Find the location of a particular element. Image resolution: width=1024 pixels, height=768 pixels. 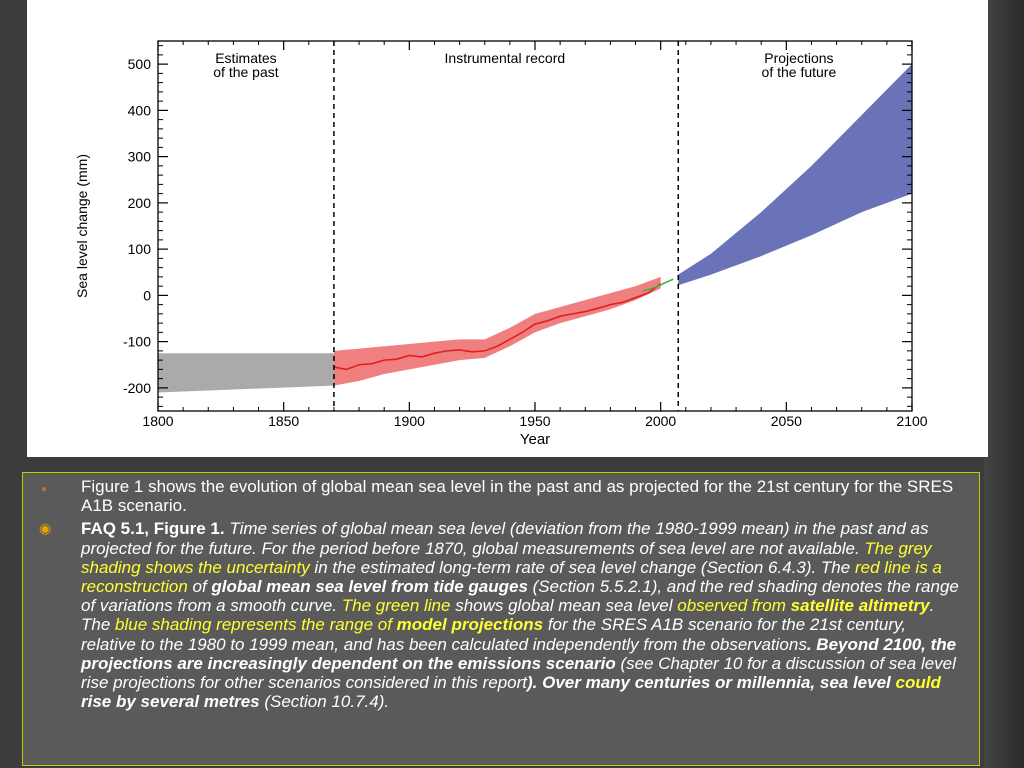

y-axis-label: Sea level change (mm) is located at coordinates (82, 226).